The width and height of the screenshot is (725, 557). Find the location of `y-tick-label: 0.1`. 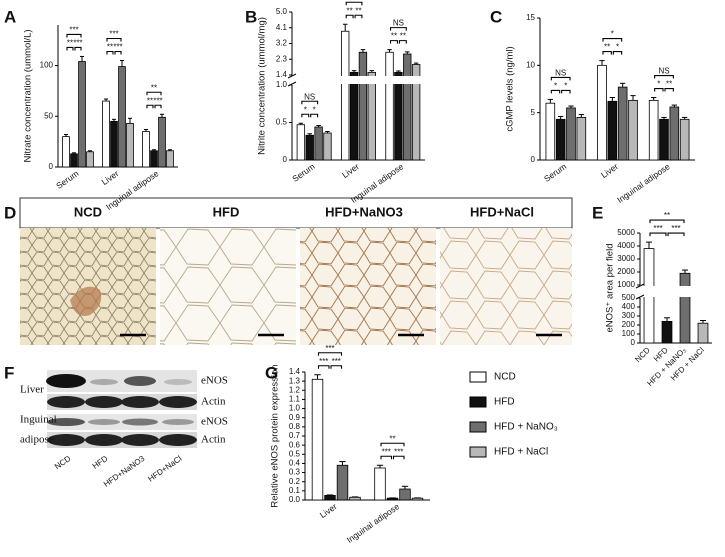

y-tick-label: 0.1 is located at coordinates (295, 490).